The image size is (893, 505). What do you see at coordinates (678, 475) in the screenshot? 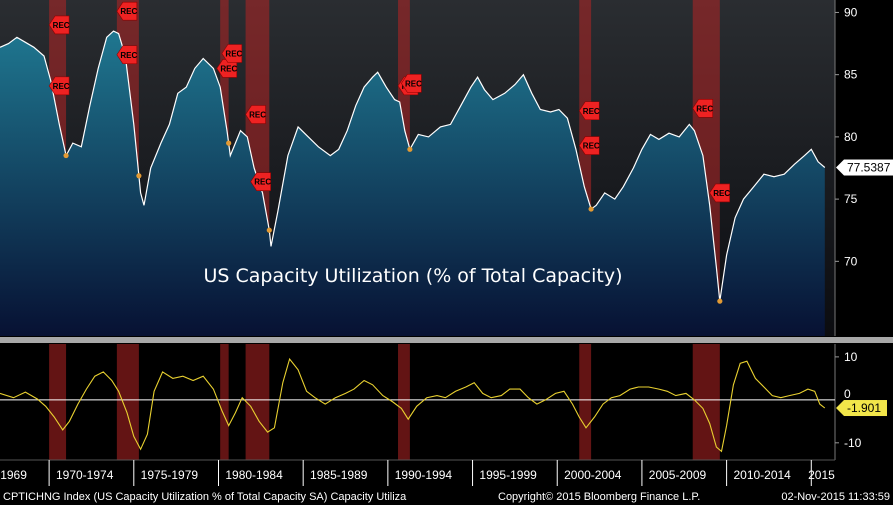
I see `x-tick-label: 2005-2009` at bounding box center [678, 475].